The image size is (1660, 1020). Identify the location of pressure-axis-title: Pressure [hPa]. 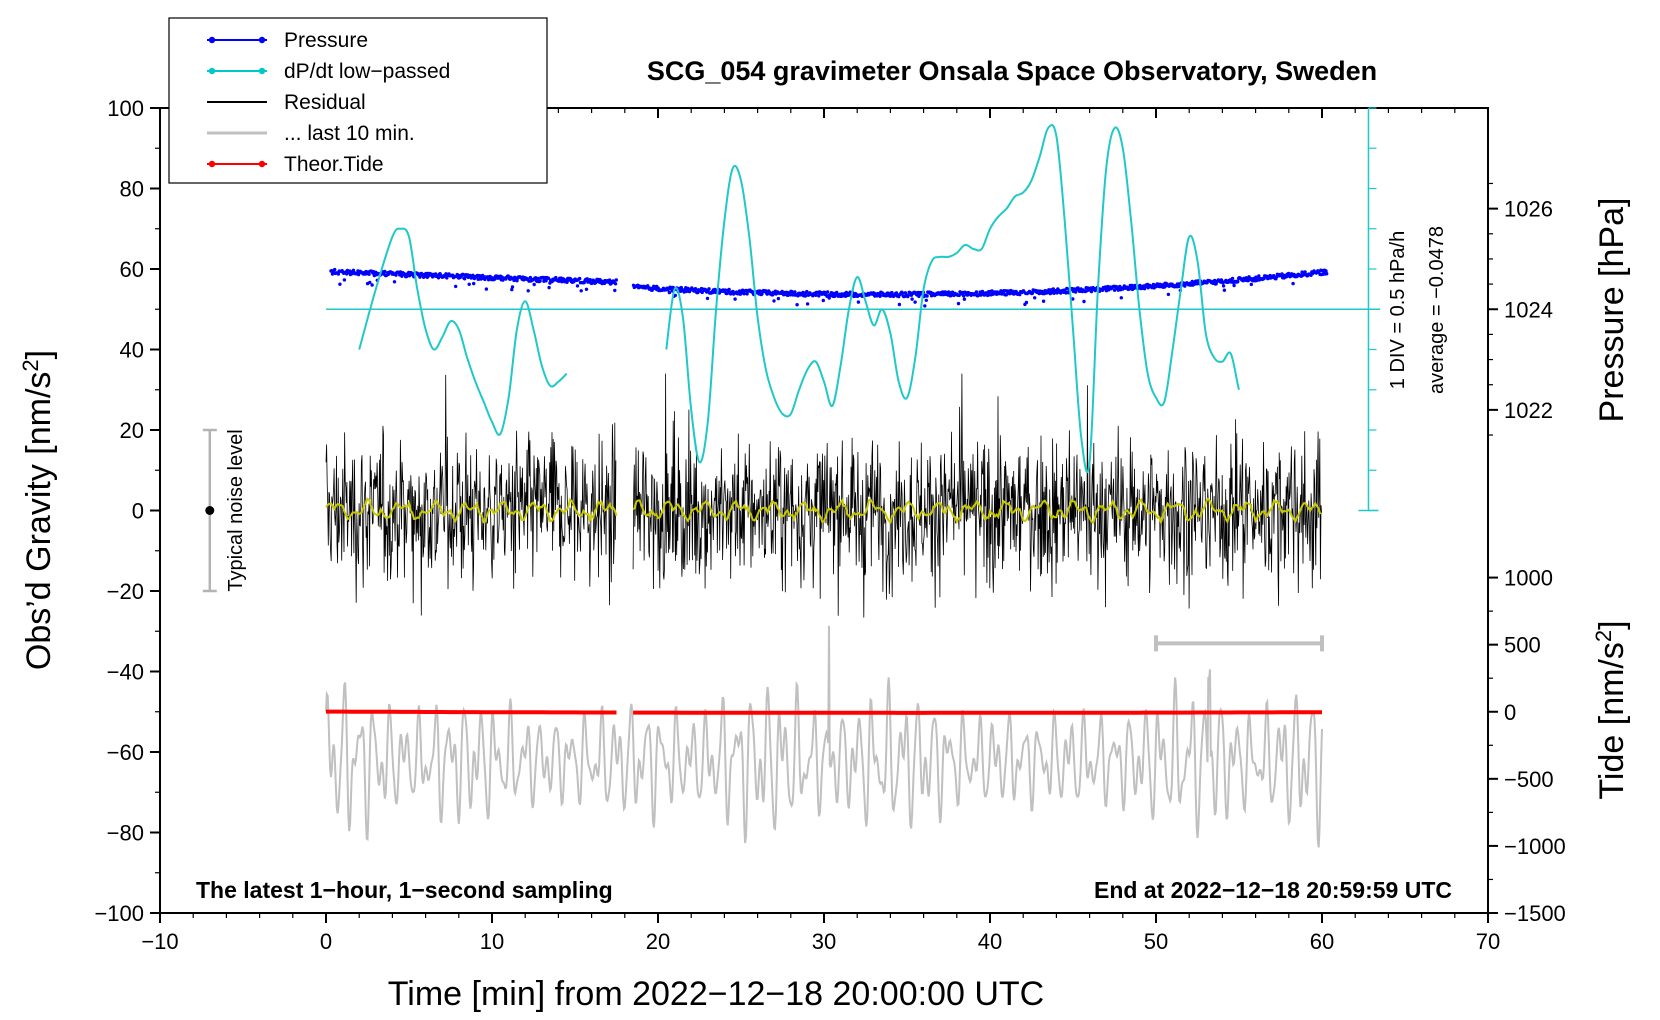
(1612, 310).